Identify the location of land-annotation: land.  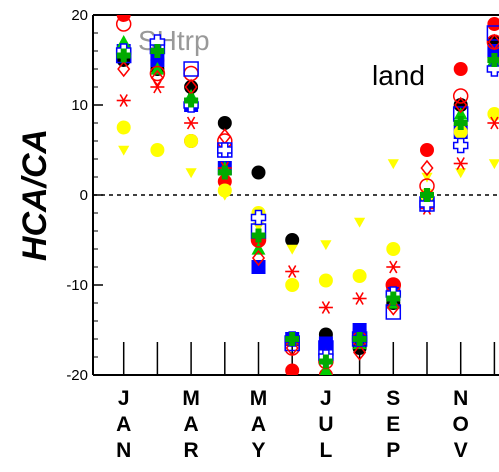
(398, 75).